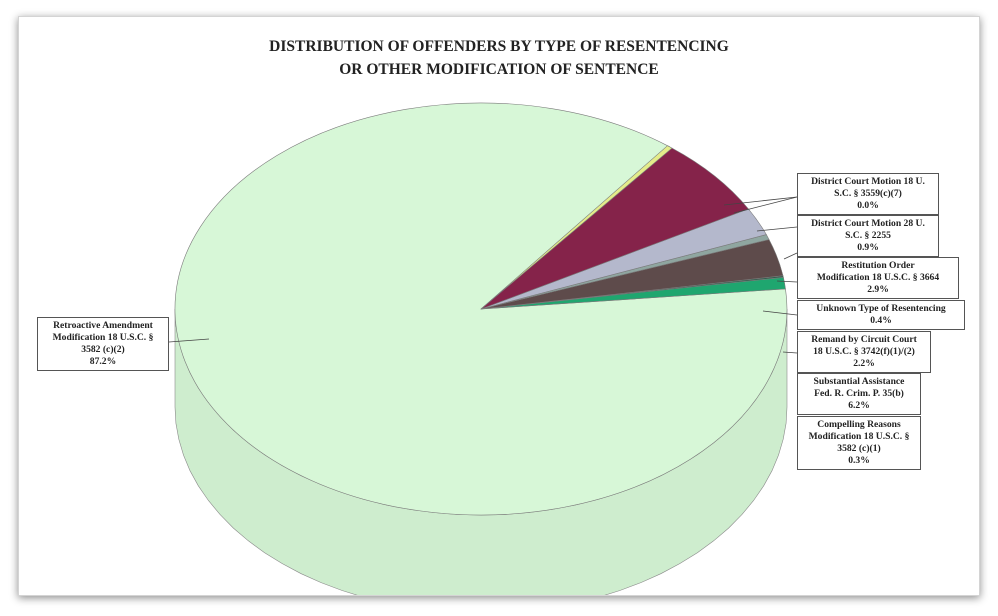  What do you see at coordinates (878, 265) in the screenshot?
I see `slice-label-text: Restitution Order` at bounding box center [878, 265].